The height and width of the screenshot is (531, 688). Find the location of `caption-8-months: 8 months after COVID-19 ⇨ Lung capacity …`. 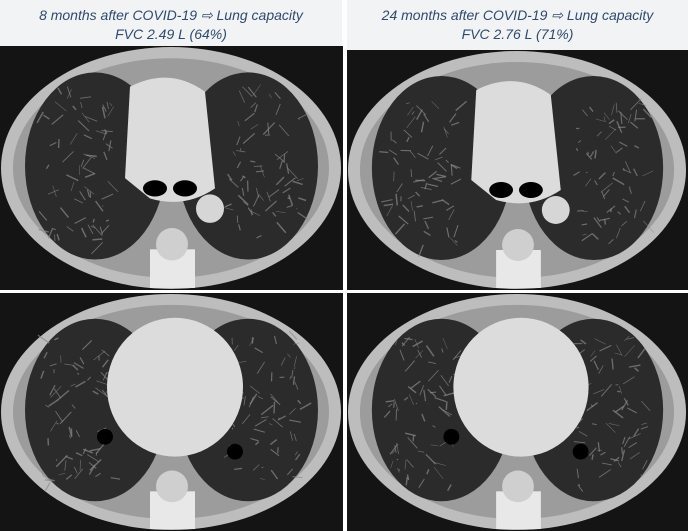

caption-8-months: 8 months after COVID-19 ⇨ Lung capacity … is located at coordinates (171, 24).